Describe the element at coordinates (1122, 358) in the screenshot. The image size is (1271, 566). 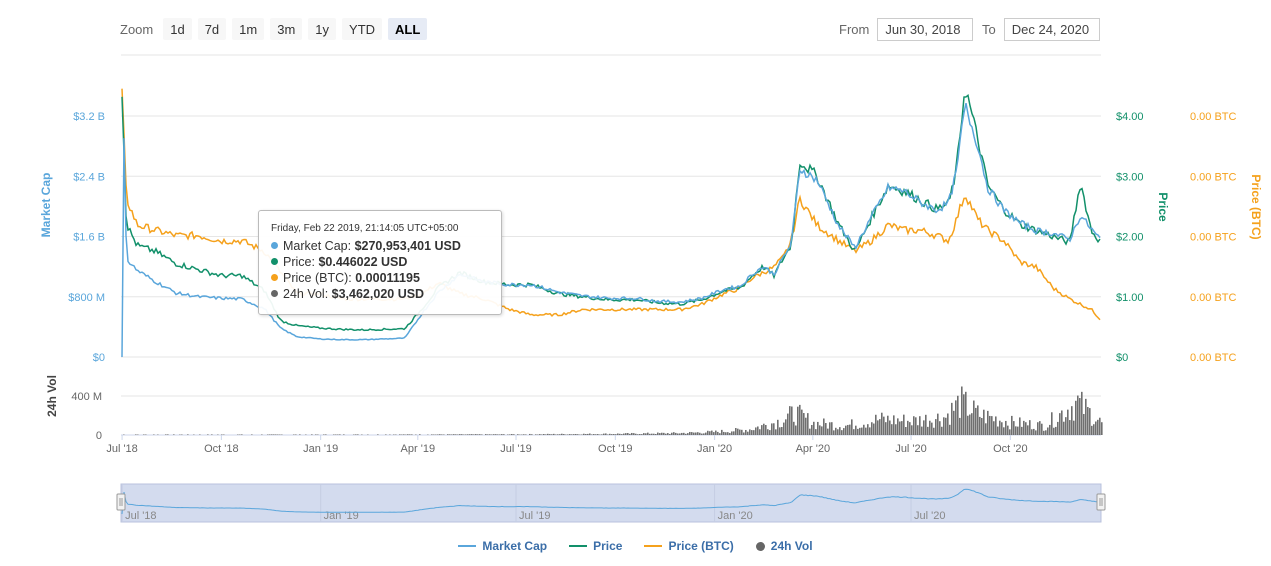
I see `price-tick-label: $0` at that location.